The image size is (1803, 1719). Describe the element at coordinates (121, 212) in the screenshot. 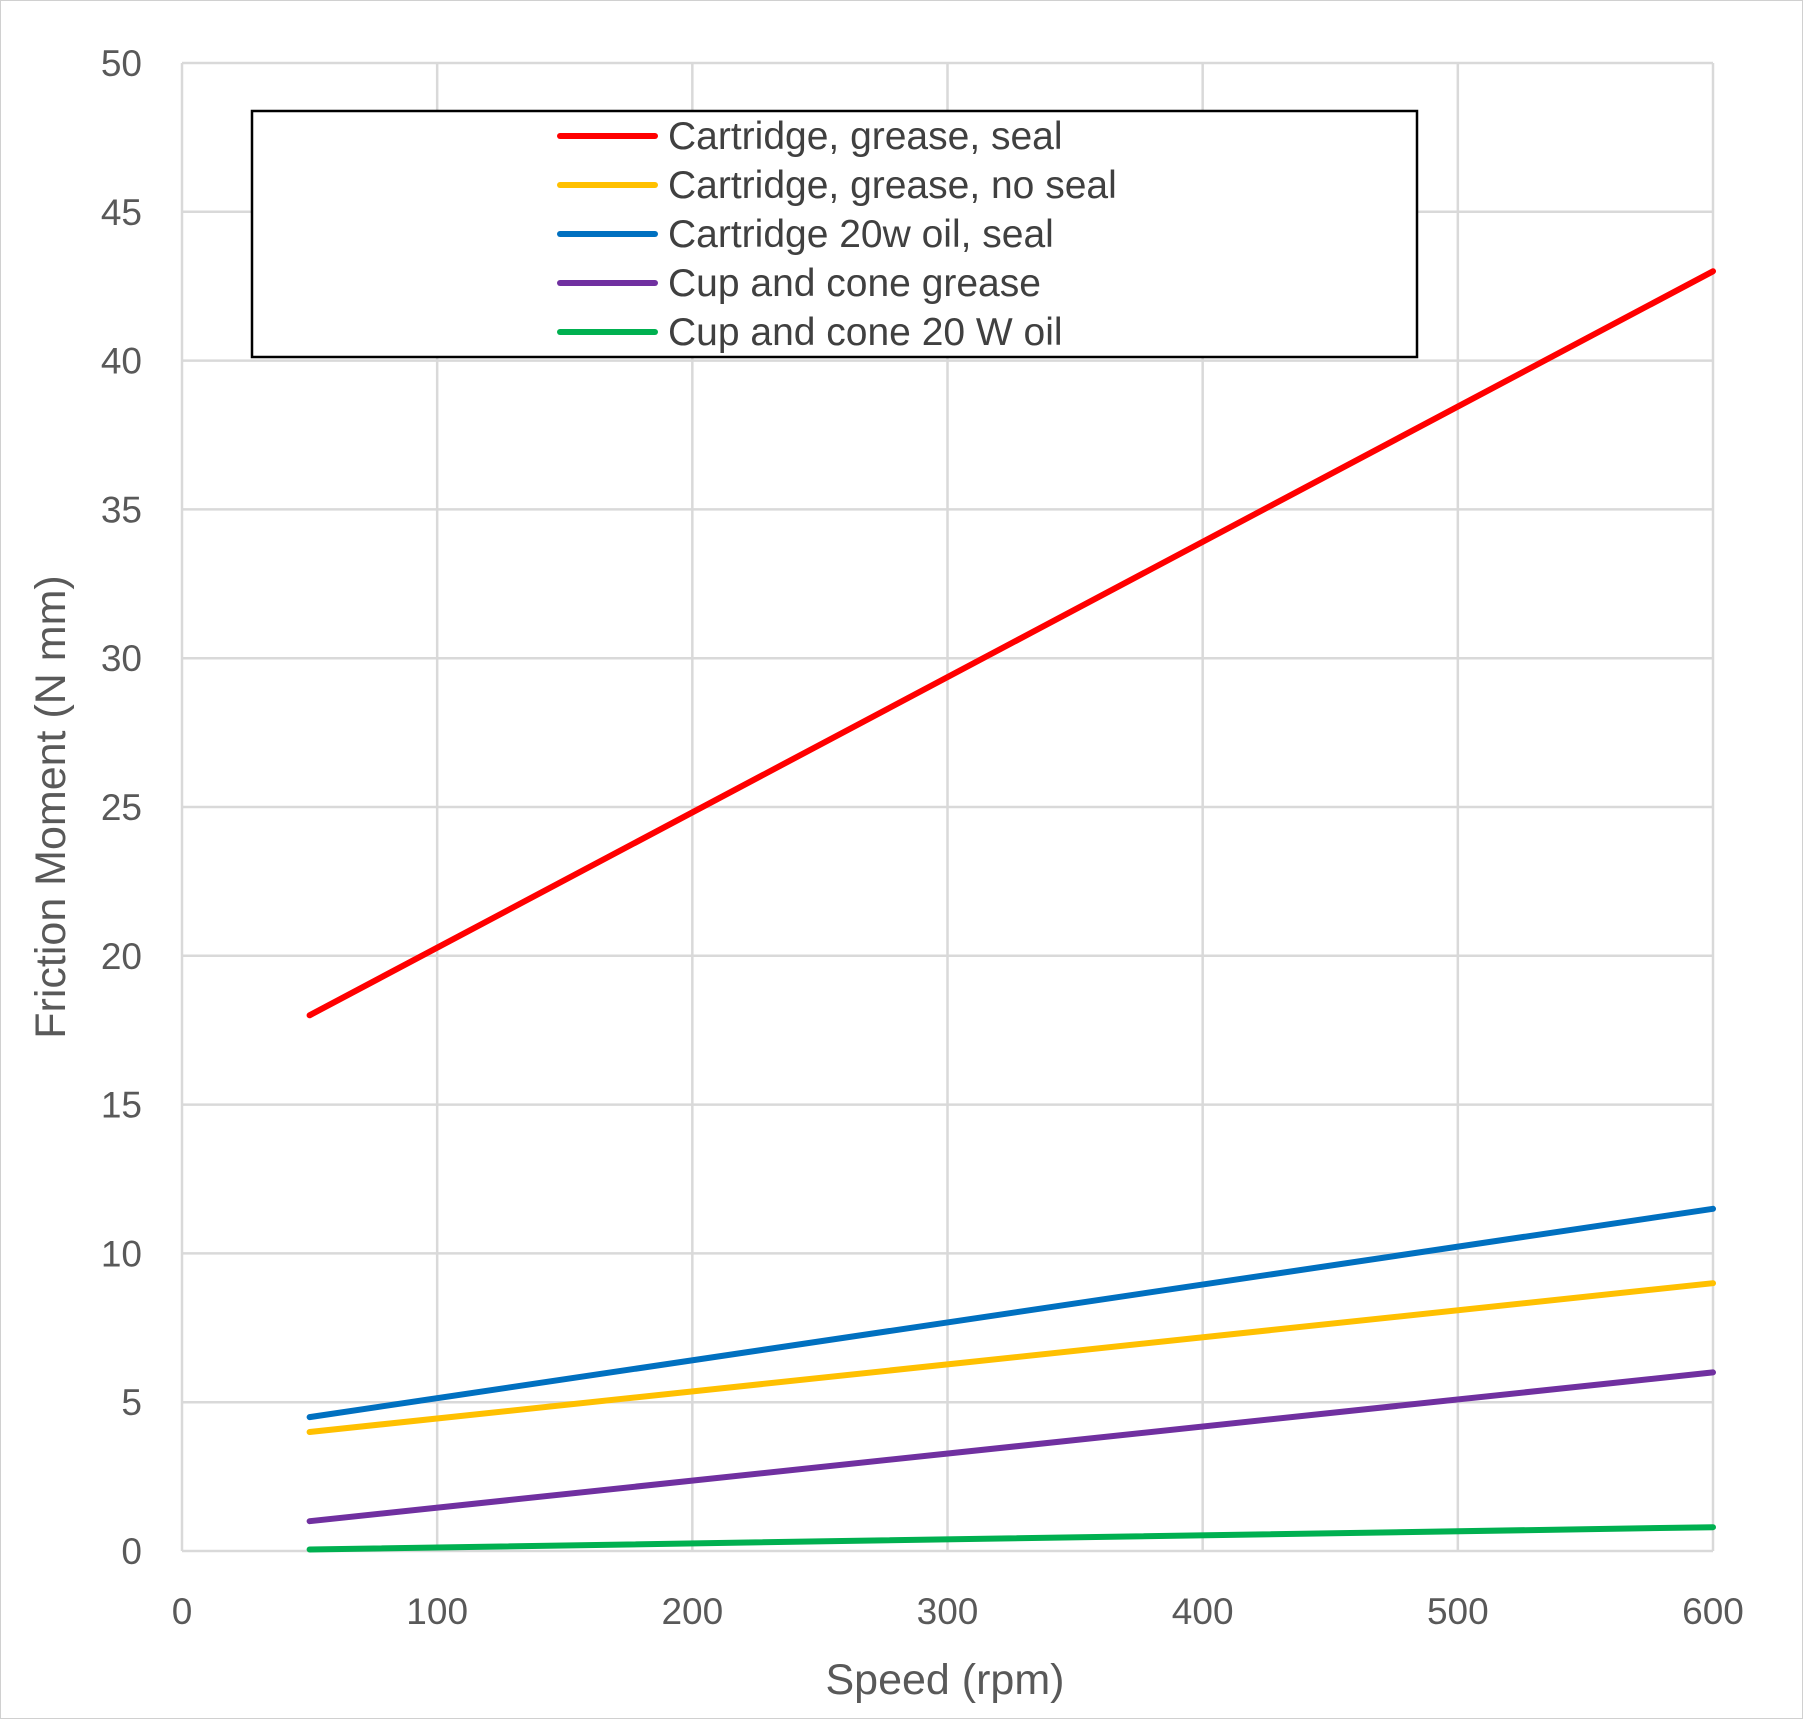

I see `y-tick-label: 45` at that location.